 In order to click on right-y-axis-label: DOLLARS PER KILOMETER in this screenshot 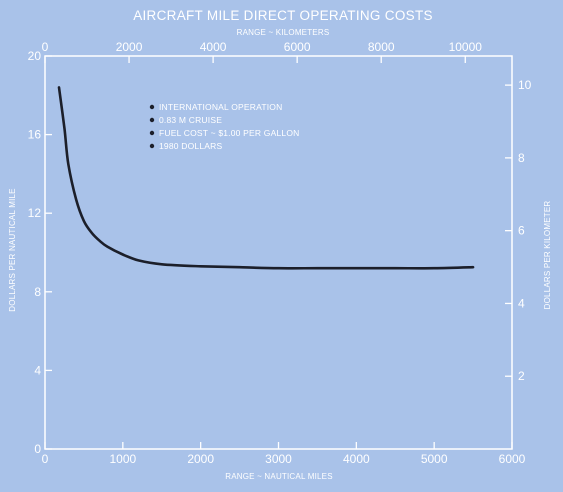, I will do `click(547, 255)`.